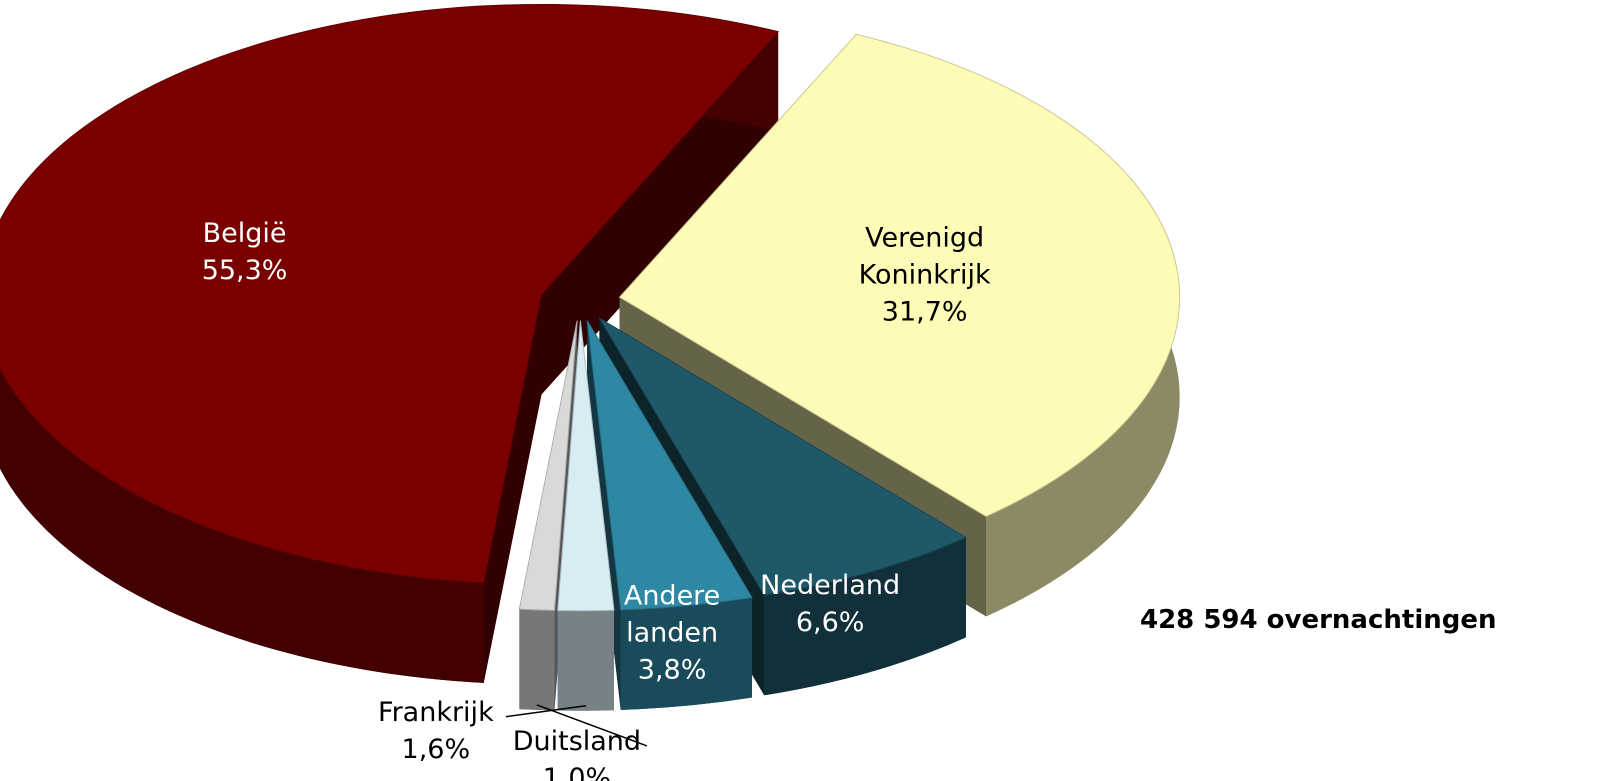 The height and width of the screenshot is (781, 1623). Describe the element at coordinates (245, 252) in the screenshot. I see `slice-label: België 55,3%` at that location.